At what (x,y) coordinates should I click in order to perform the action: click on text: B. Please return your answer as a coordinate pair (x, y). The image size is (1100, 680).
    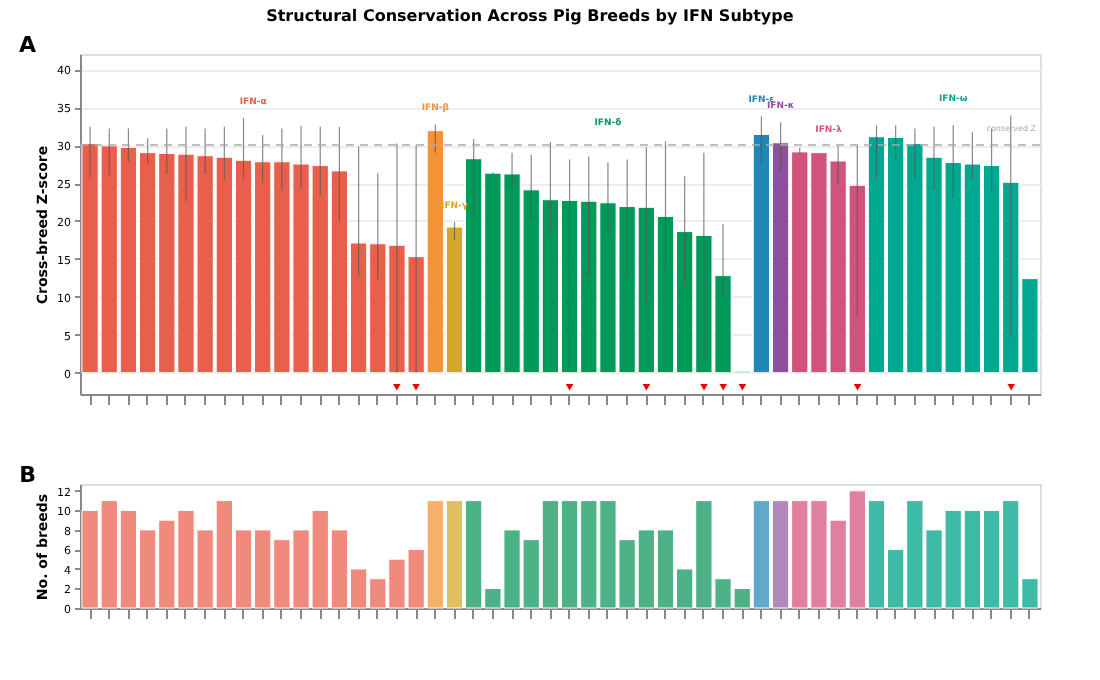
    Looking at the image, I should click on (27, 475).